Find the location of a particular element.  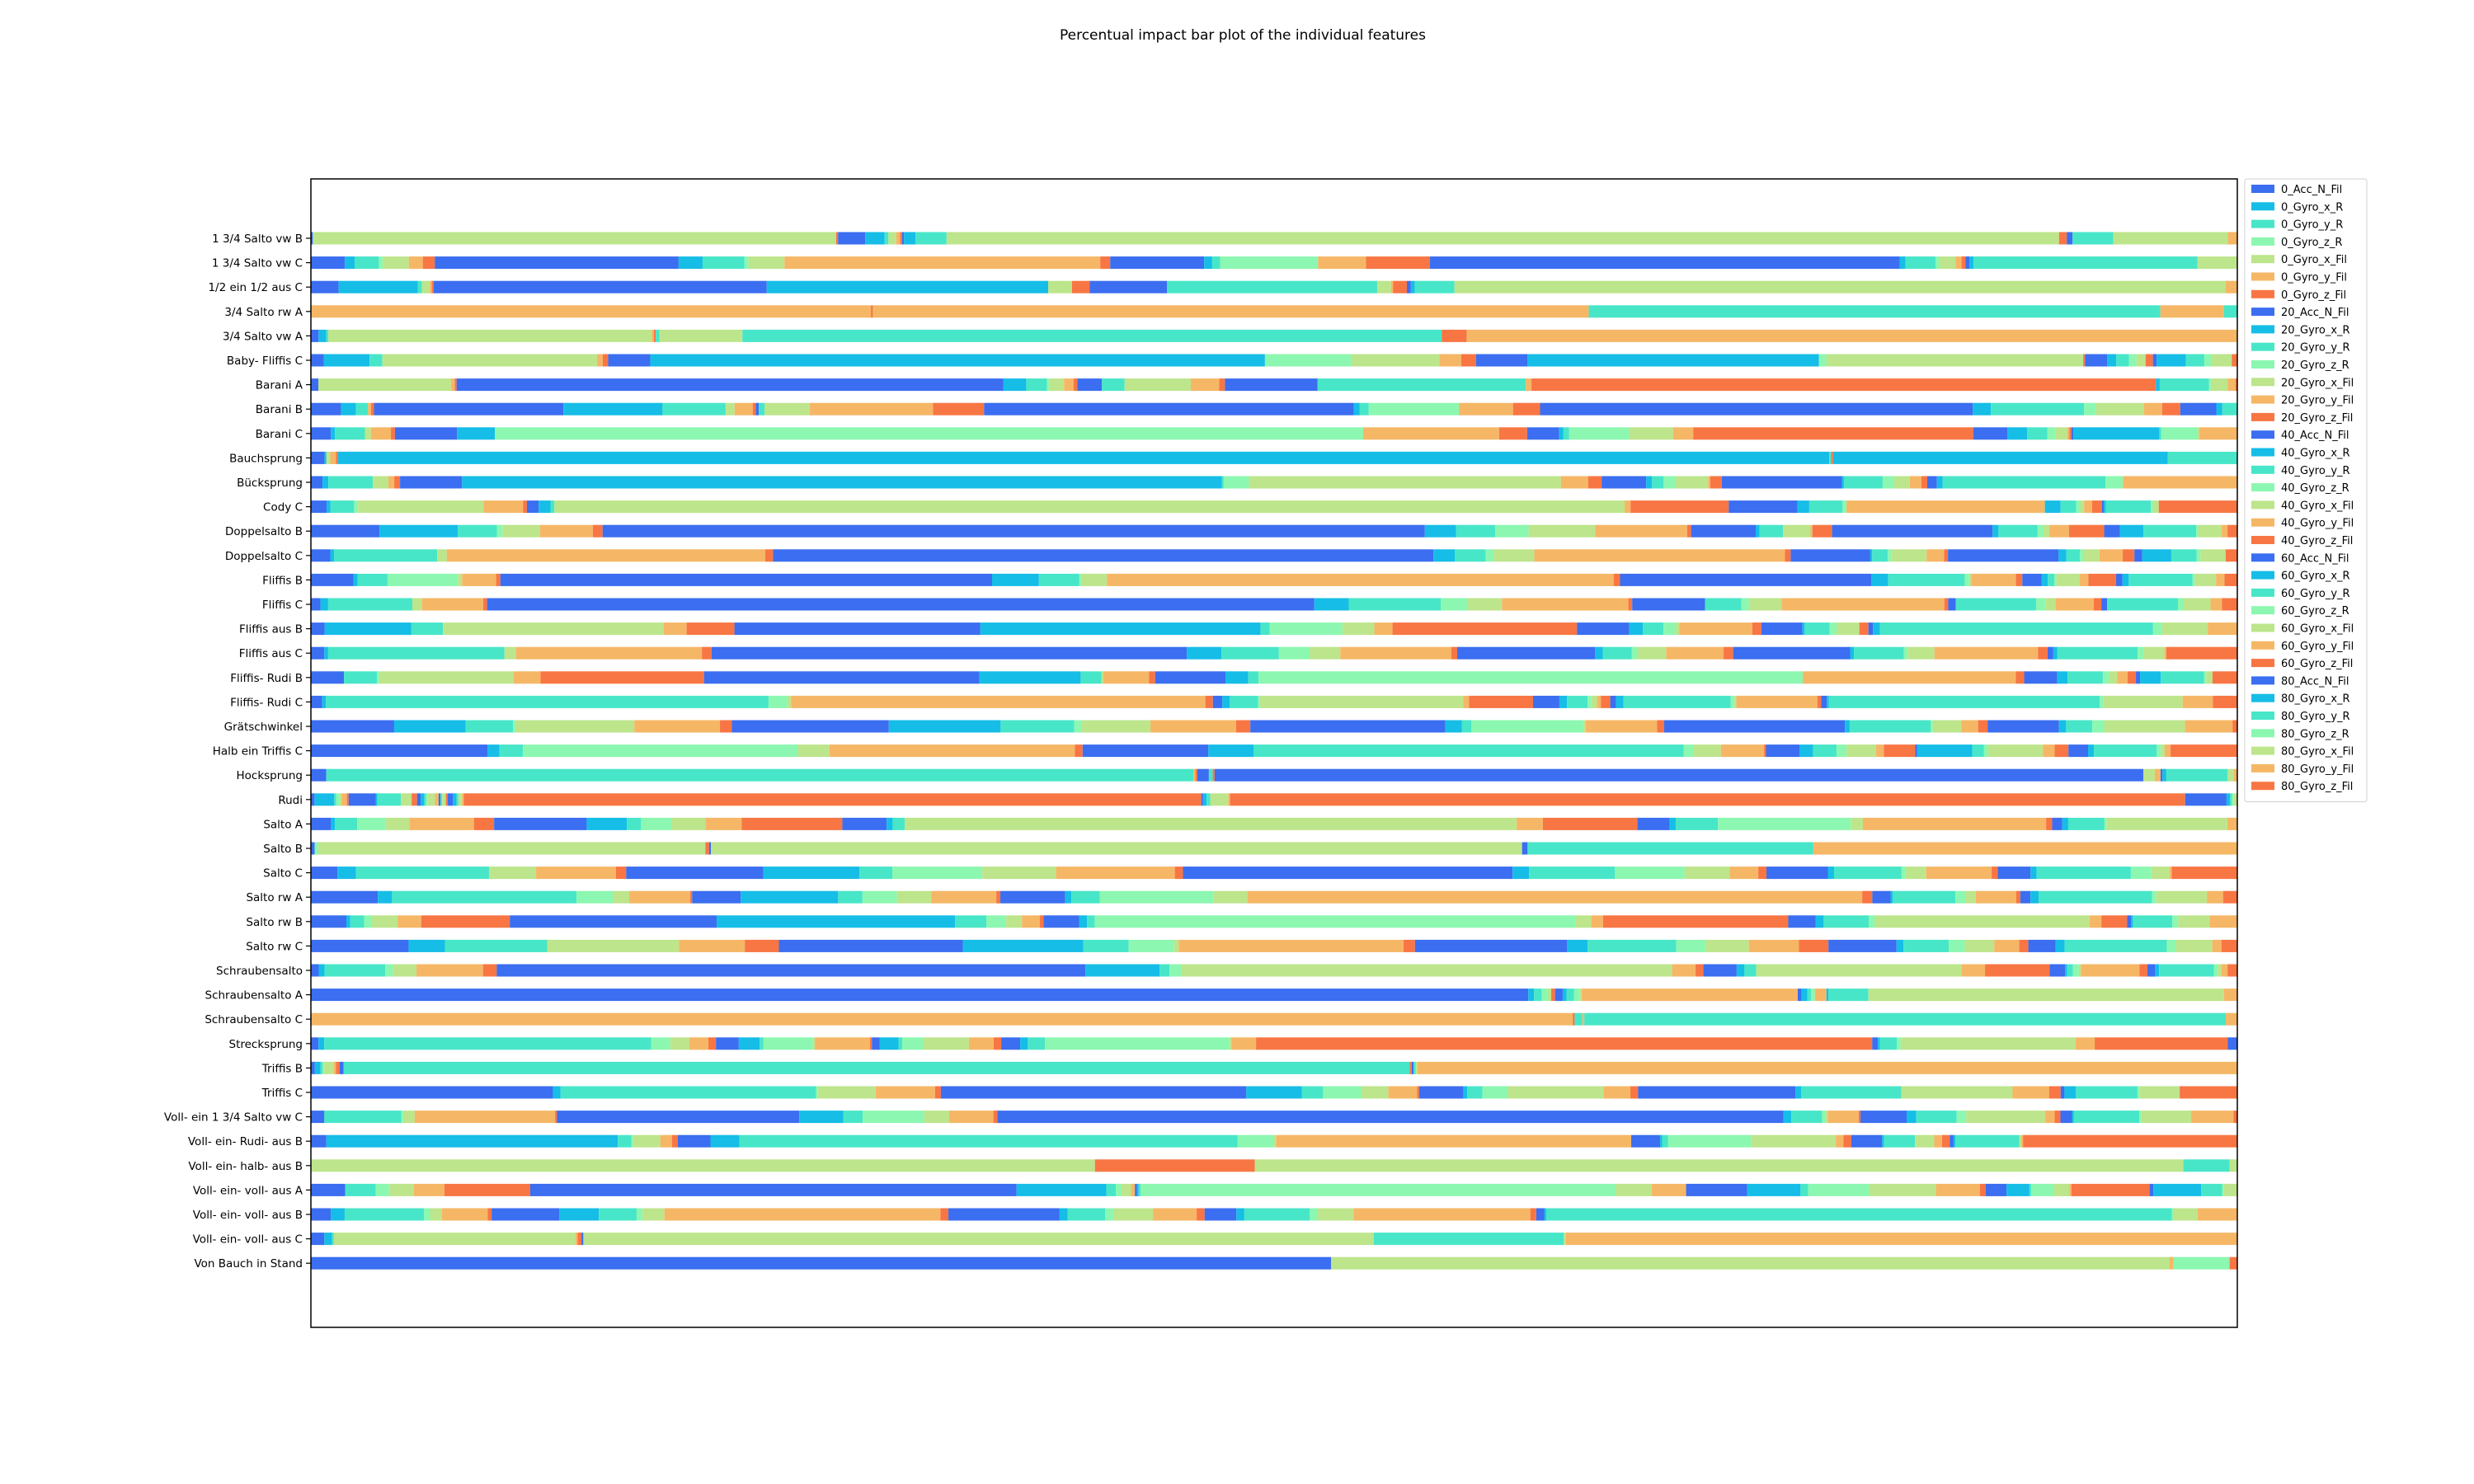

legend-label: 40_Gyro_y_Fil is located at coordinates (2317, 524).